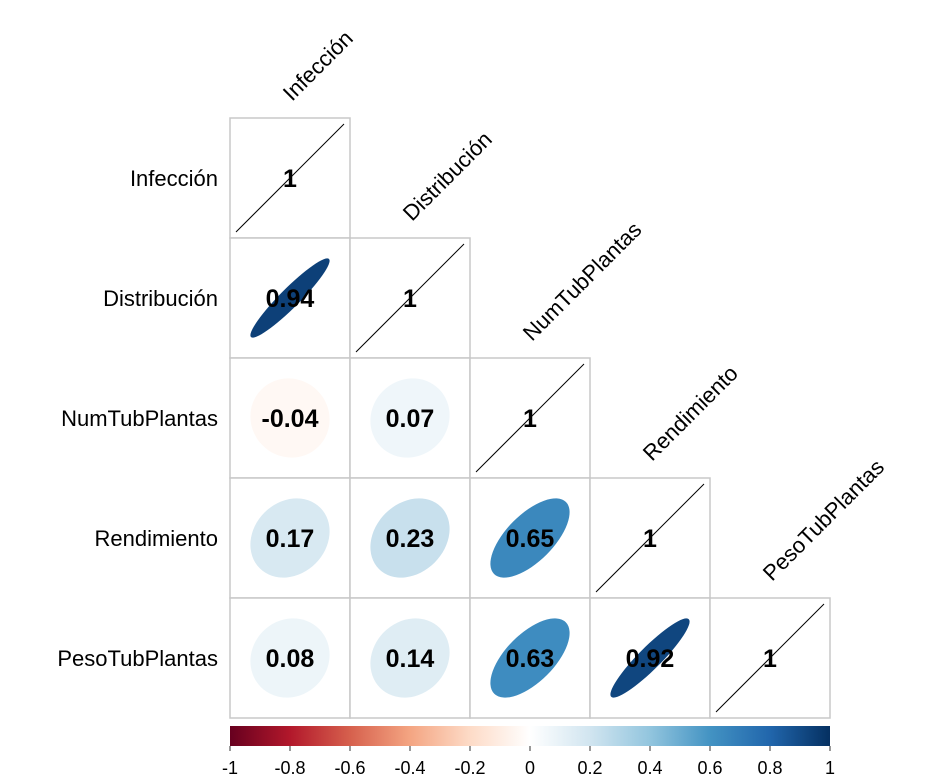 This screenshot has width=925, height=784. I want to click on row-label: PesoTubPlantas, so click(137, 658).